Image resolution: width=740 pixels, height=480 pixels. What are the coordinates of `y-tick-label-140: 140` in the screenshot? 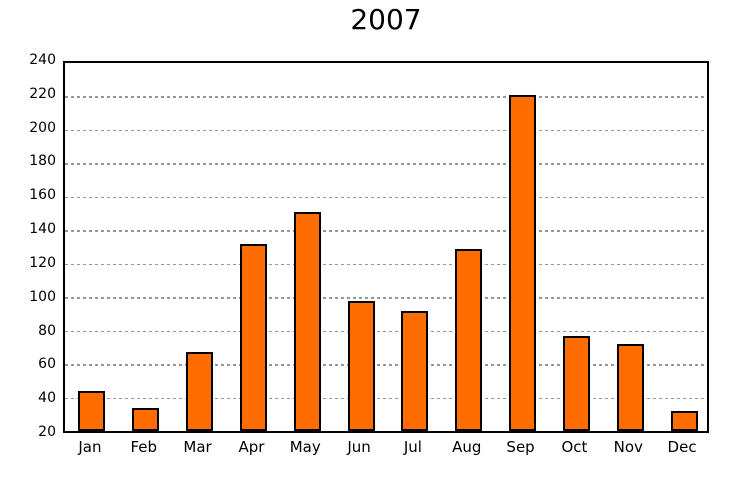 It's located at (42, 229).